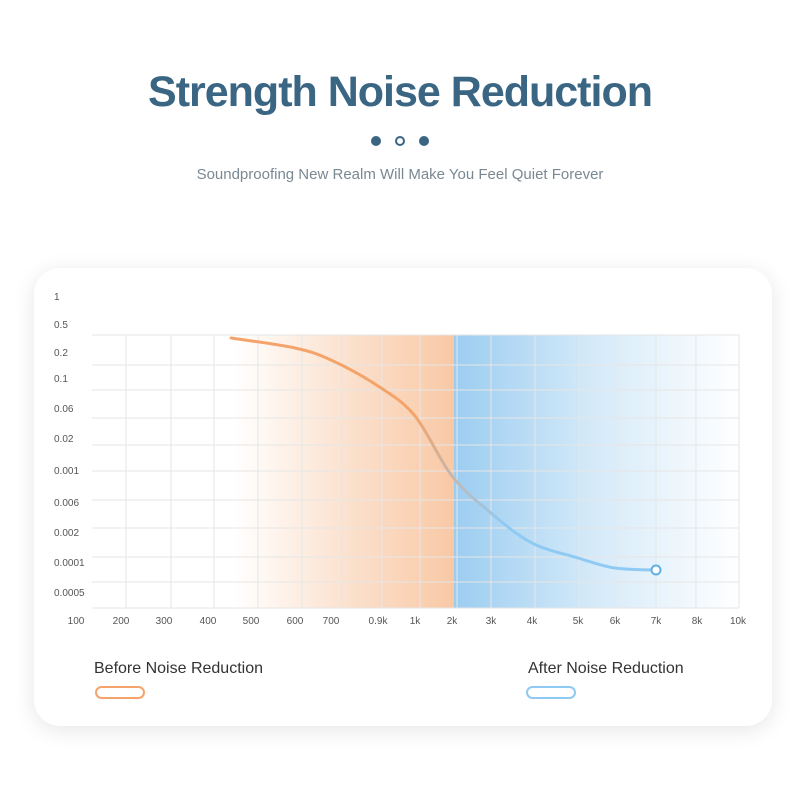 This screenshot has width=800, height=800. I want to click on y-tick-label: 0.02, so click(64, 439).